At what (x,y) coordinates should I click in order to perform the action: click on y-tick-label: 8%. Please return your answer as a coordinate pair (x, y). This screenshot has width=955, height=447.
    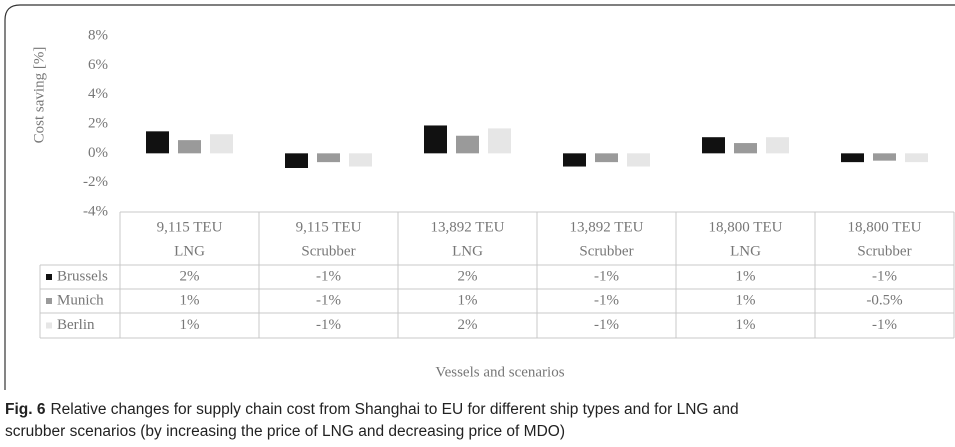
    Looking at the image, I should click on (98, 35).